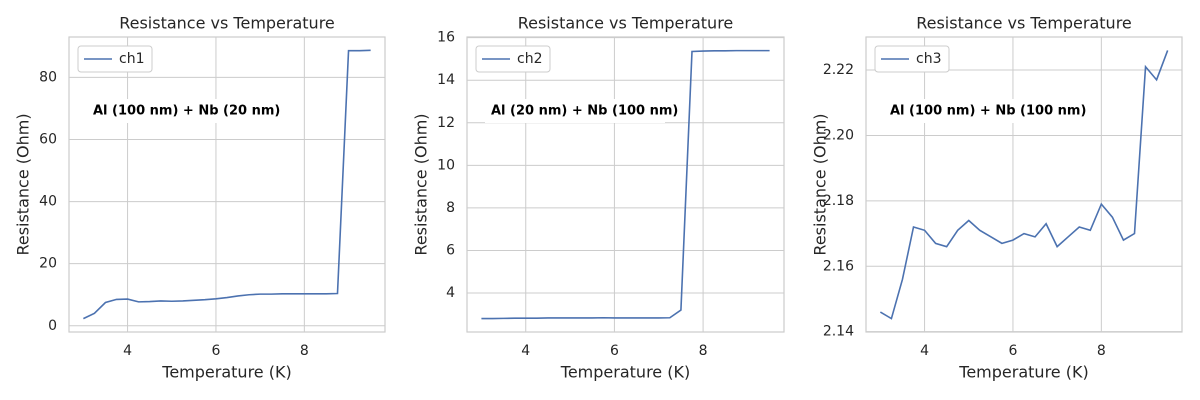 Image resolution: width=1200 pixels, height=400 pixels. Describe the element at coordinates (584, 111) in the screenshot. I see `annotation: Al (20 nm) + Nb (100 nm)` at that location.